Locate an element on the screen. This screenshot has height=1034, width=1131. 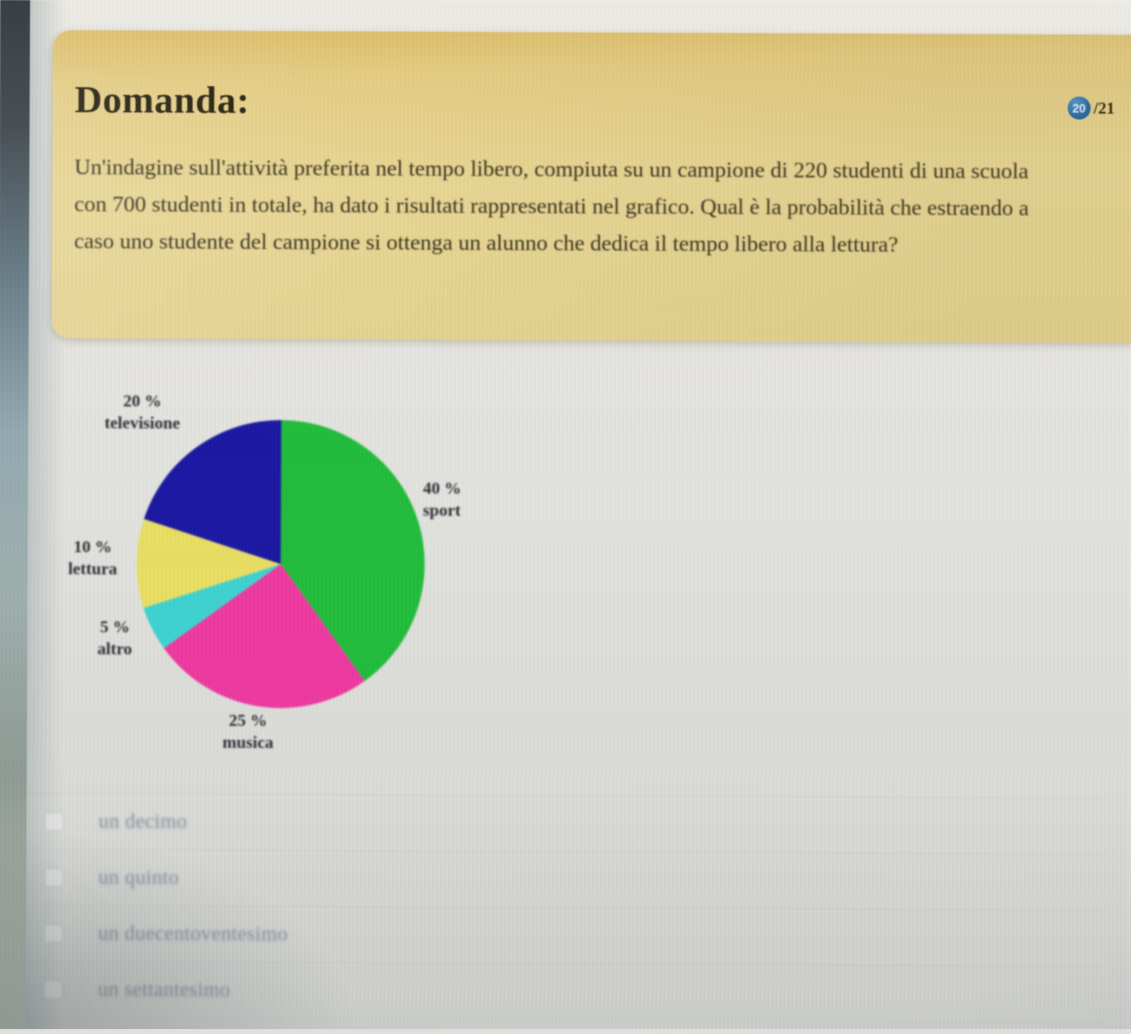
option-label: un decimo is located at coordinates (142, 821).